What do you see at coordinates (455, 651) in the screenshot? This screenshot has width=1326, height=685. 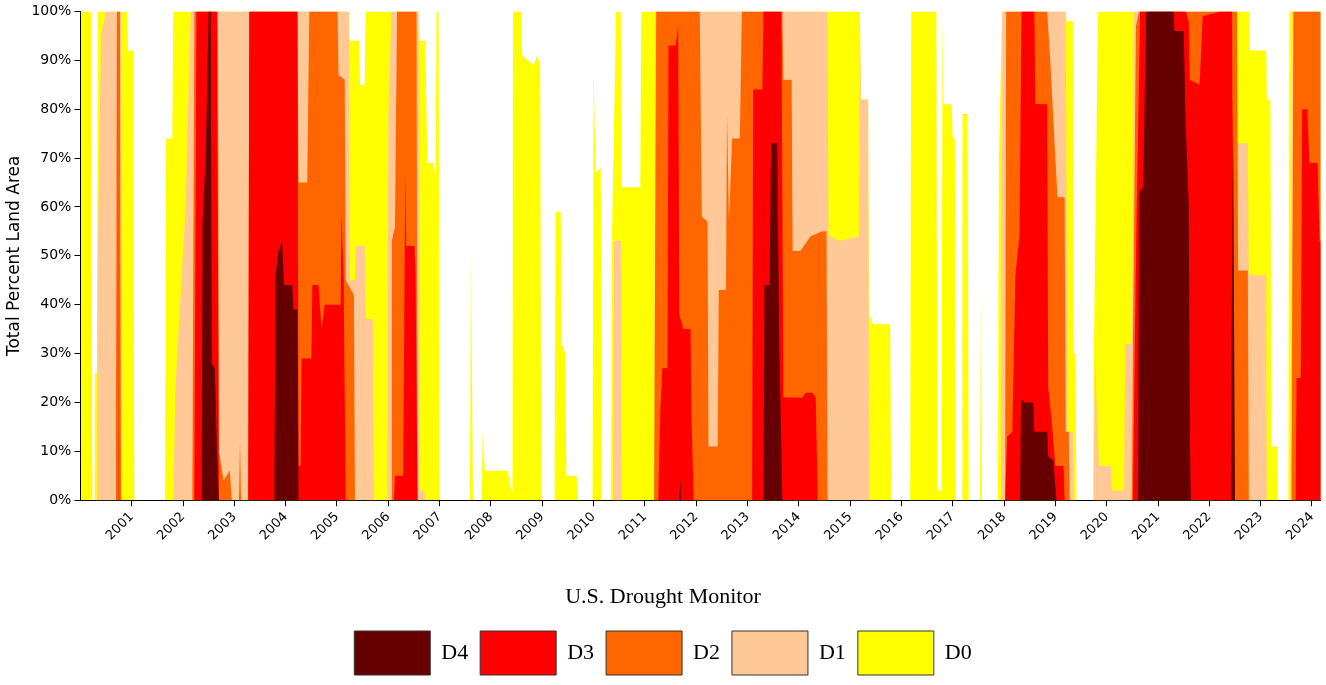 I see `legend-label: D4` at bounding box center [455, 651].